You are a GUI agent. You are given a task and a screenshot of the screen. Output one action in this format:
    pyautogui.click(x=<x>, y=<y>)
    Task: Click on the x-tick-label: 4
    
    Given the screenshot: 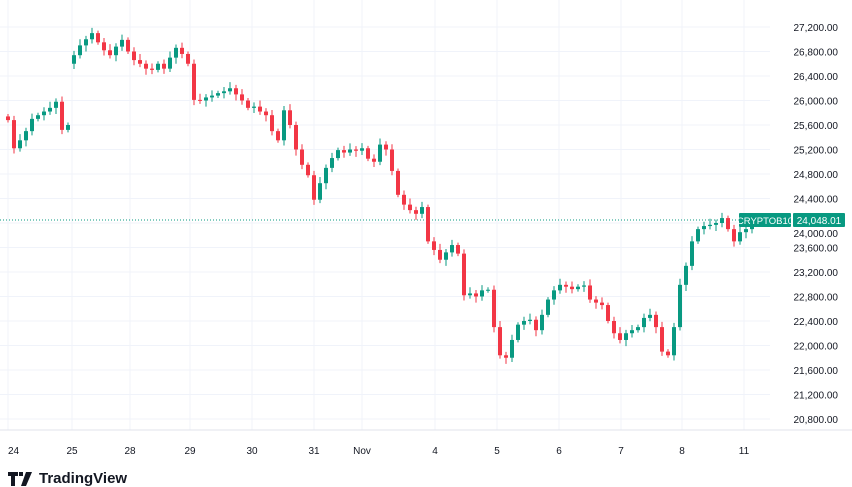 What is the action you would take?
    pyautogui.click(x=435, y=451)
    